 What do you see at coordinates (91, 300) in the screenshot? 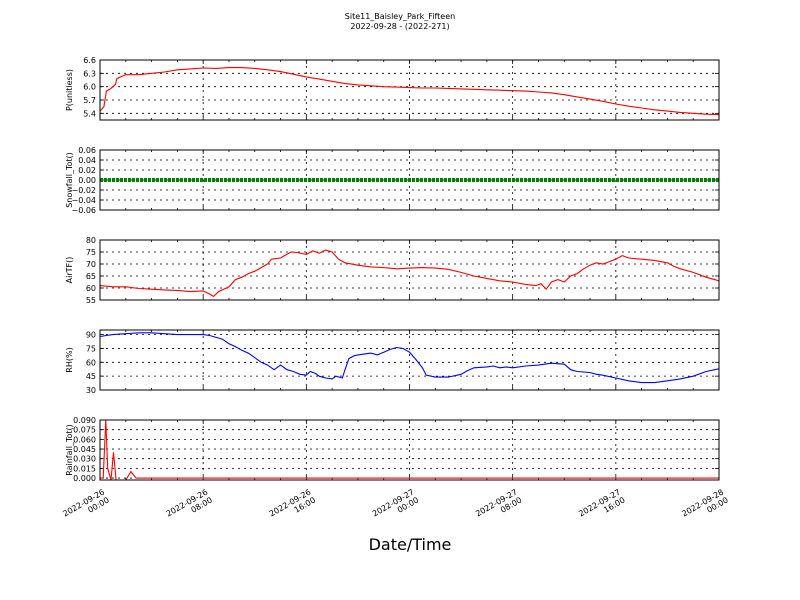
I see `panel-2-ytick-label: 55` at bounding box center [91, 300].